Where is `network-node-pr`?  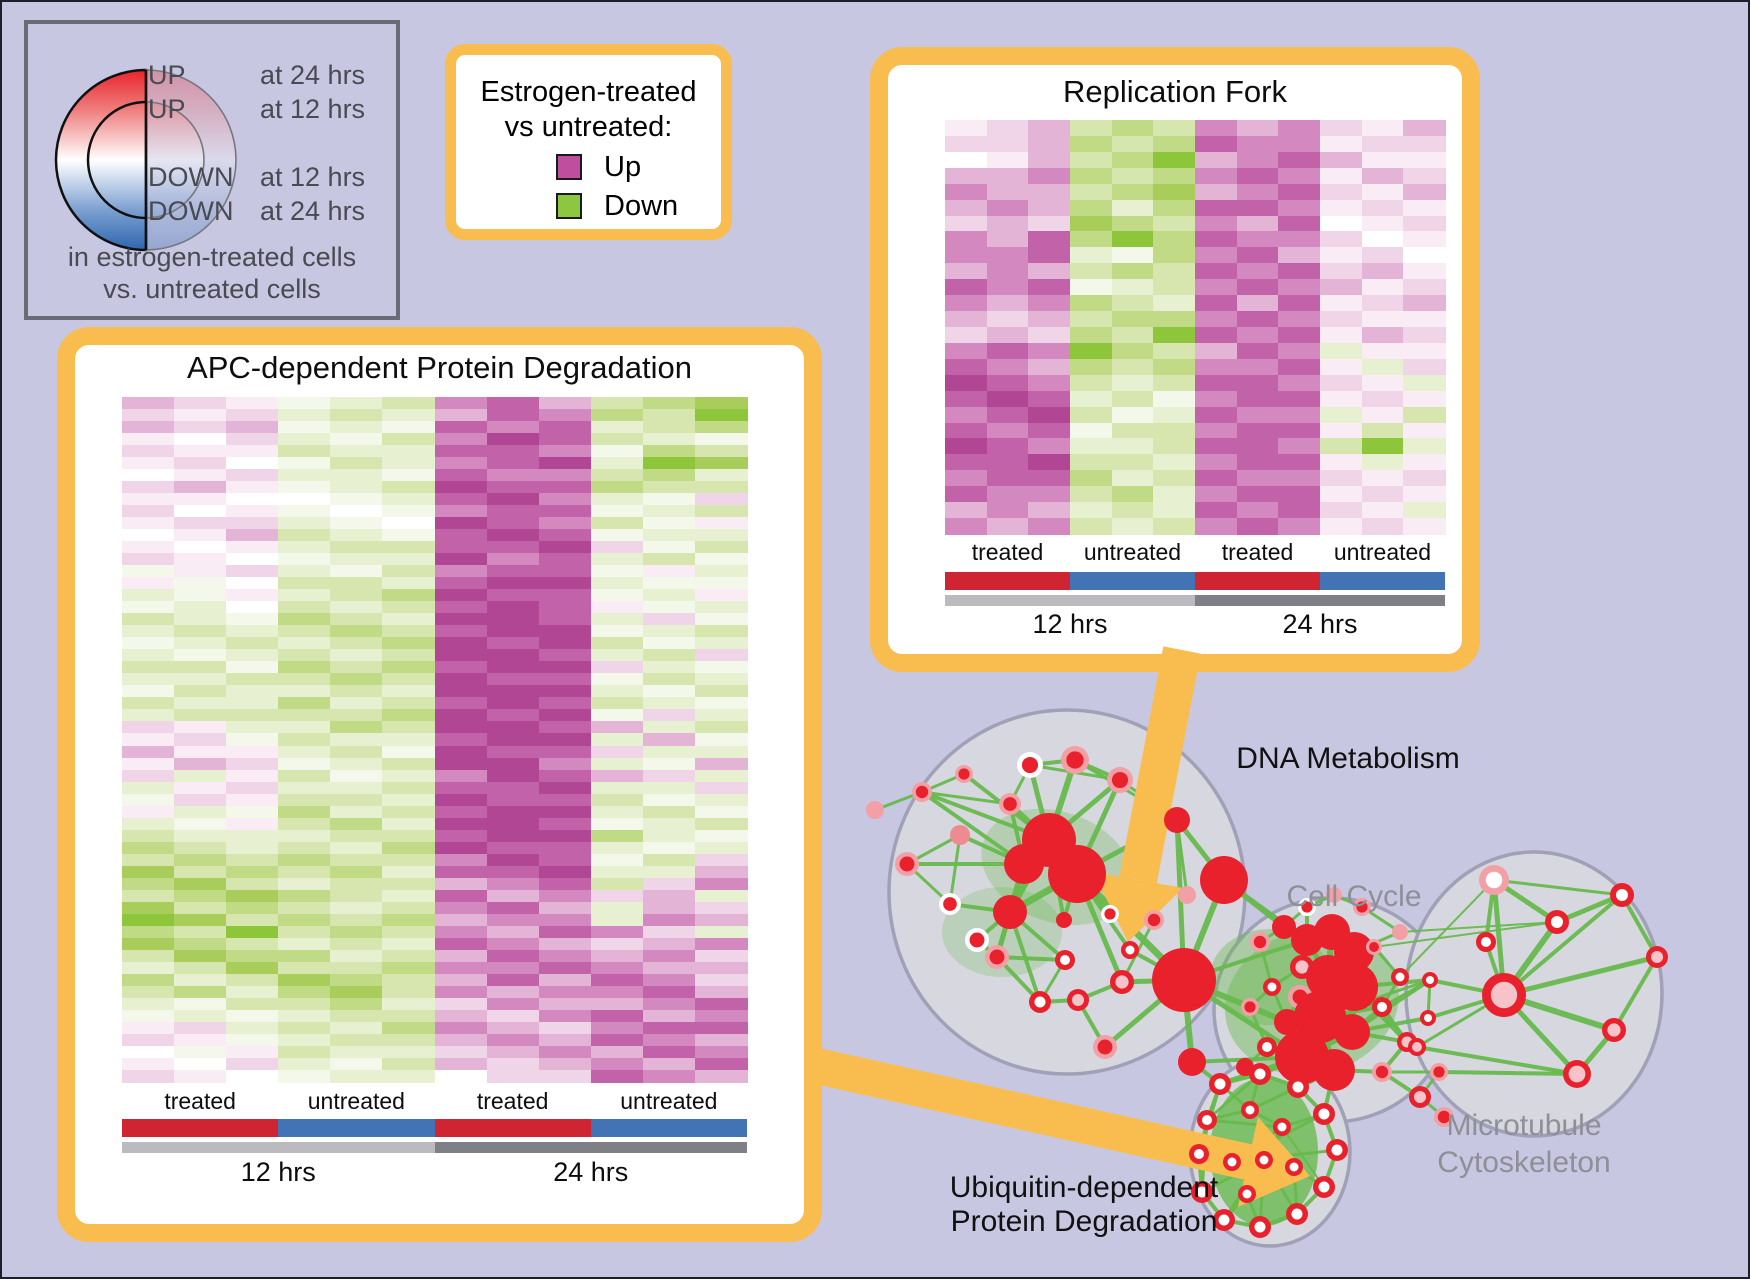
network-node-pr is located at coordinates (1614, 1030).